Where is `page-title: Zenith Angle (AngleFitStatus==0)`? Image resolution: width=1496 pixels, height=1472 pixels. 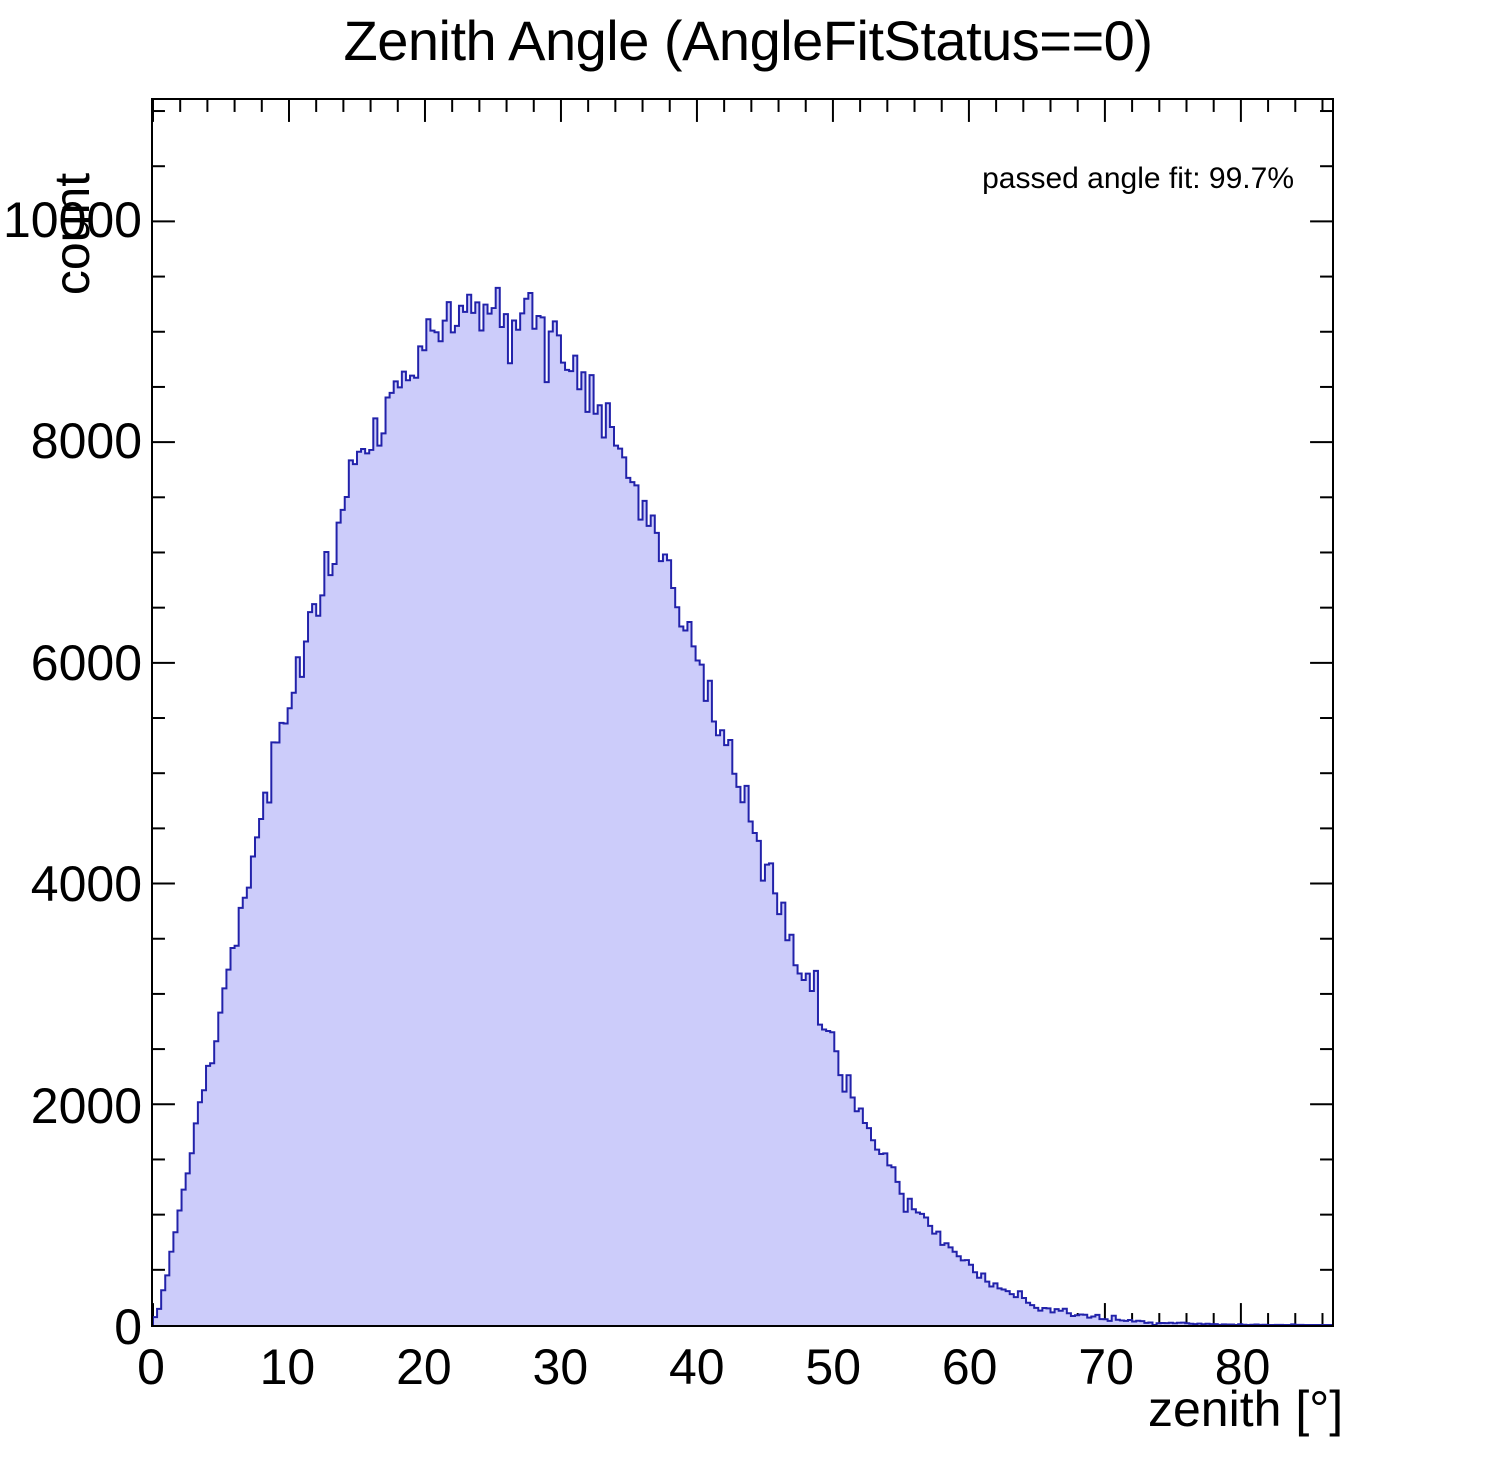
page-title: Zenith Angle (AngleFitStatus==0) is located at coordinates (748, 40).